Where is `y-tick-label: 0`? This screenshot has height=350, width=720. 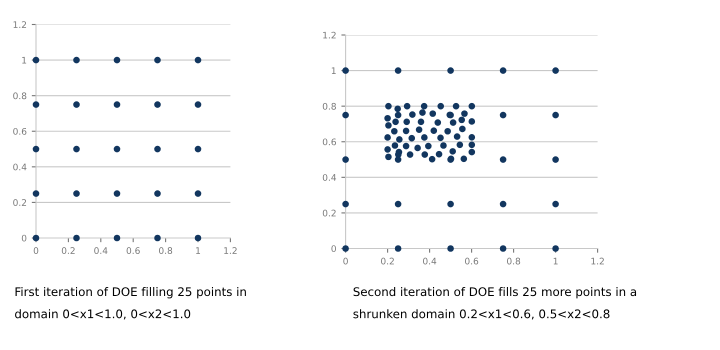
y-tick-label: 0 is located at coordinates (24, 238).